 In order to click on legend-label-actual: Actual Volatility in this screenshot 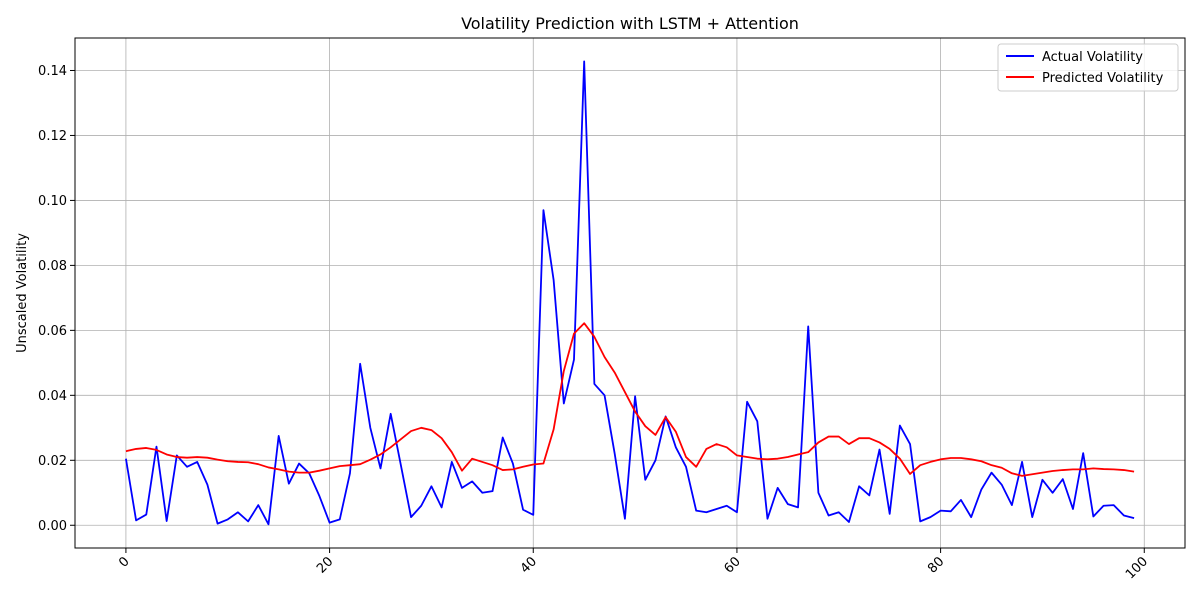, I will do `click(1092, 57)`.